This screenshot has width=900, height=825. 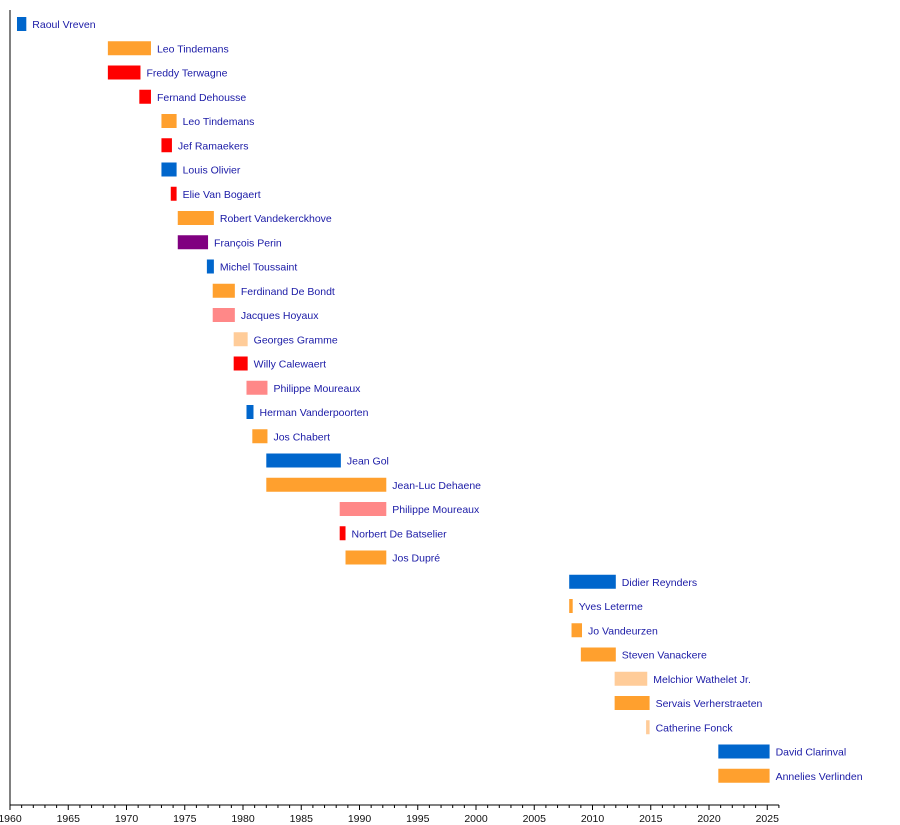 What do you see at coordinates (69, 819) in the screenshot?
I see `x-tick-label: 1965` at bounding box center [69, 819].